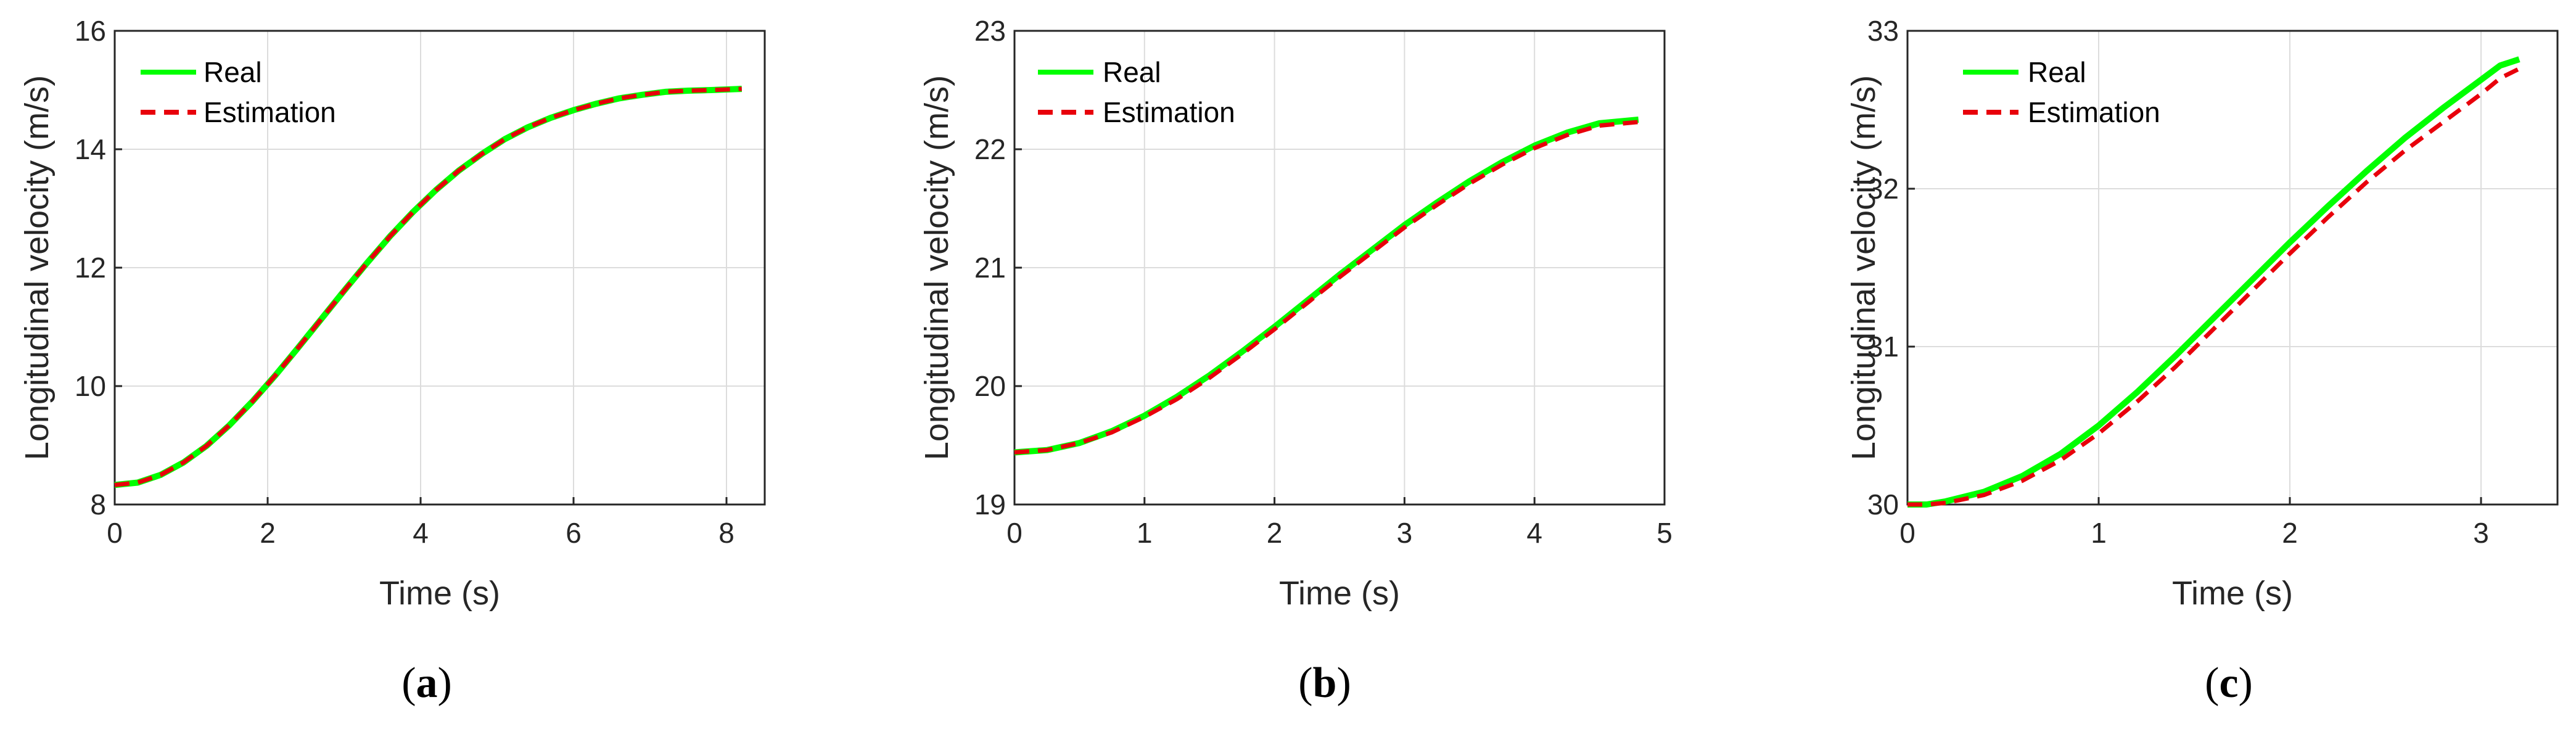 The image size is (2576, 729). What do you see at coordinates (439, 593) in the screenshot?
I see `panel-a-xlabel: Time (s)` at bounding box center [439, 593].